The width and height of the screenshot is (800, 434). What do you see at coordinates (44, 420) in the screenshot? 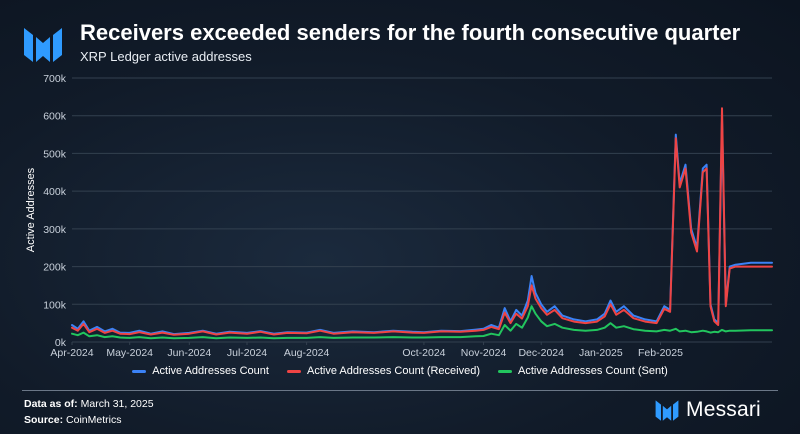
I see `source-label: Source:` at bounding box center [44, 420].